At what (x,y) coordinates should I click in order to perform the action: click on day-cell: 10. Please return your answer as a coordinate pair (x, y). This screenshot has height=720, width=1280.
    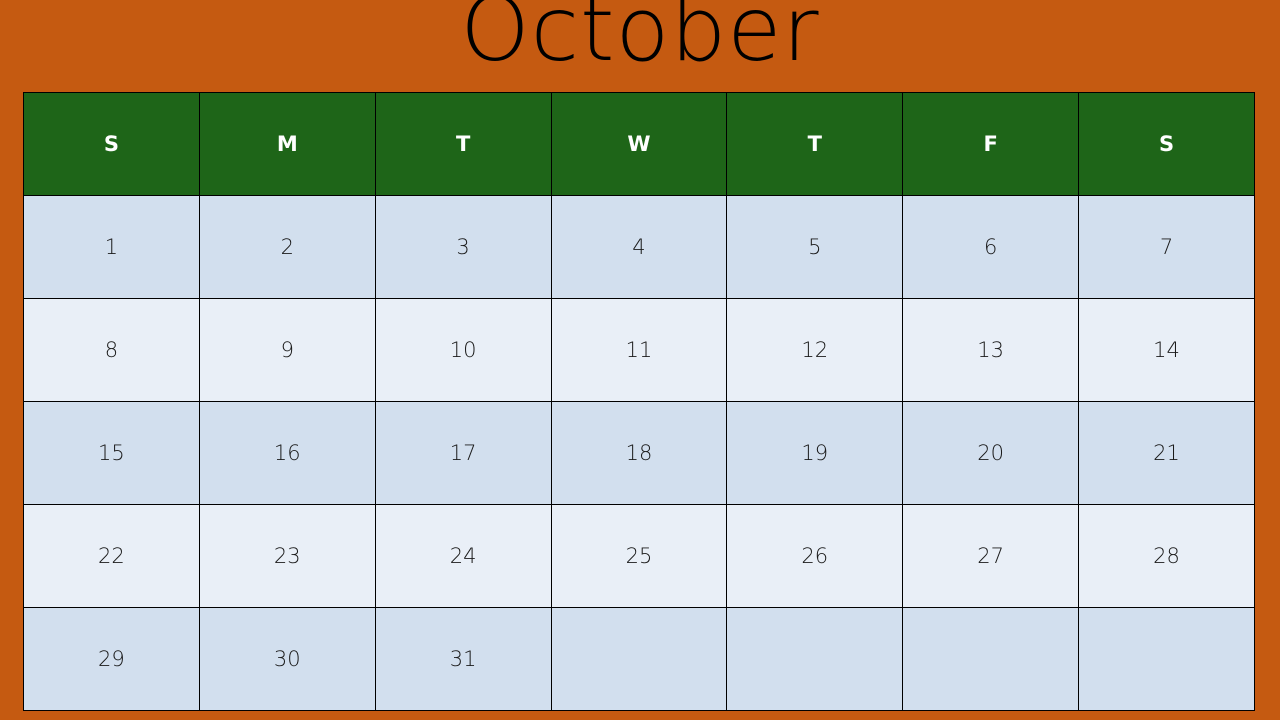
    Looking at the image, I should click on (463, 350).